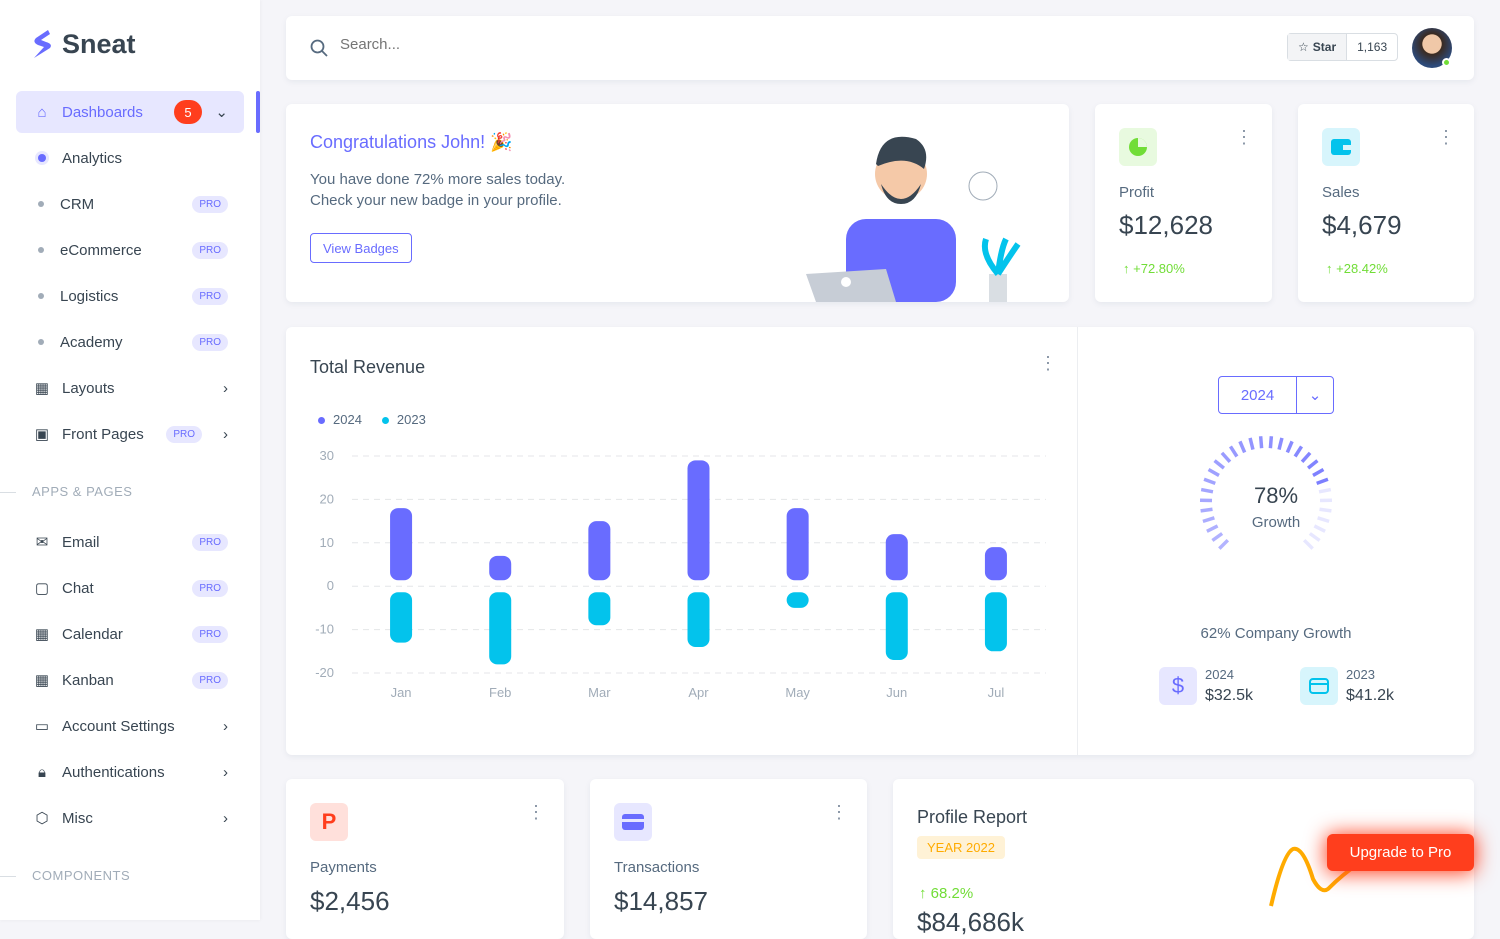  What do you see at coordinates (1362, 225) in the screenshot?
I see `sales-value: $4,679` at bounding box center [1362, 225].